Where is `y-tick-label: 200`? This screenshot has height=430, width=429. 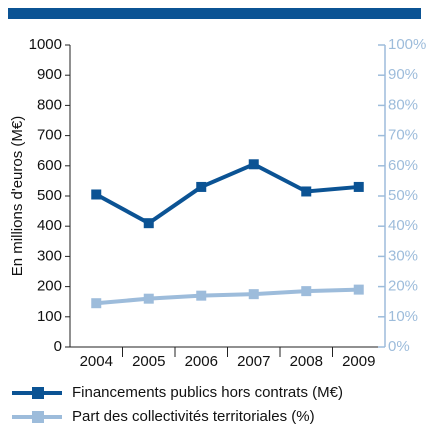
y-tick-label: 200 is located at coordinates (49, 286).